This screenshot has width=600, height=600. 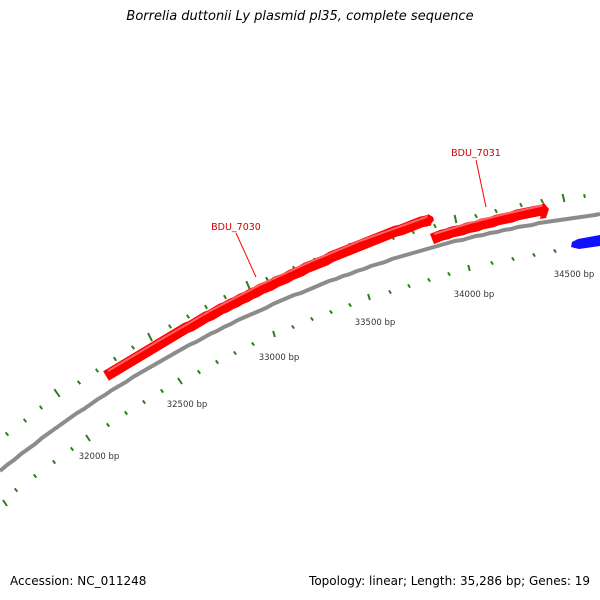 What do you see at coordinates (474, 295) in the screenshot?
I see `tick-label-34000: 34000 bp` at bounding box center [474, 295].